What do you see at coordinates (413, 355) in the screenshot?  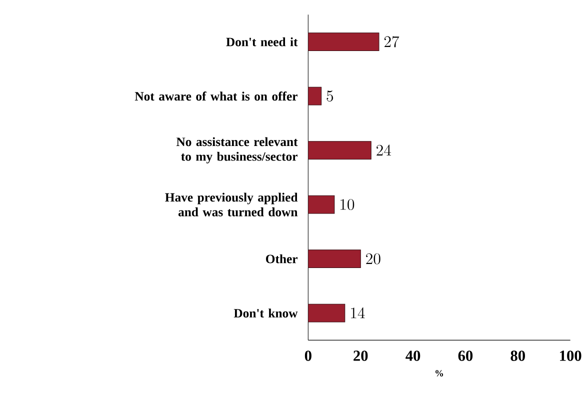 I see `x-tick-label: 40` at bounding box center [413, 355].